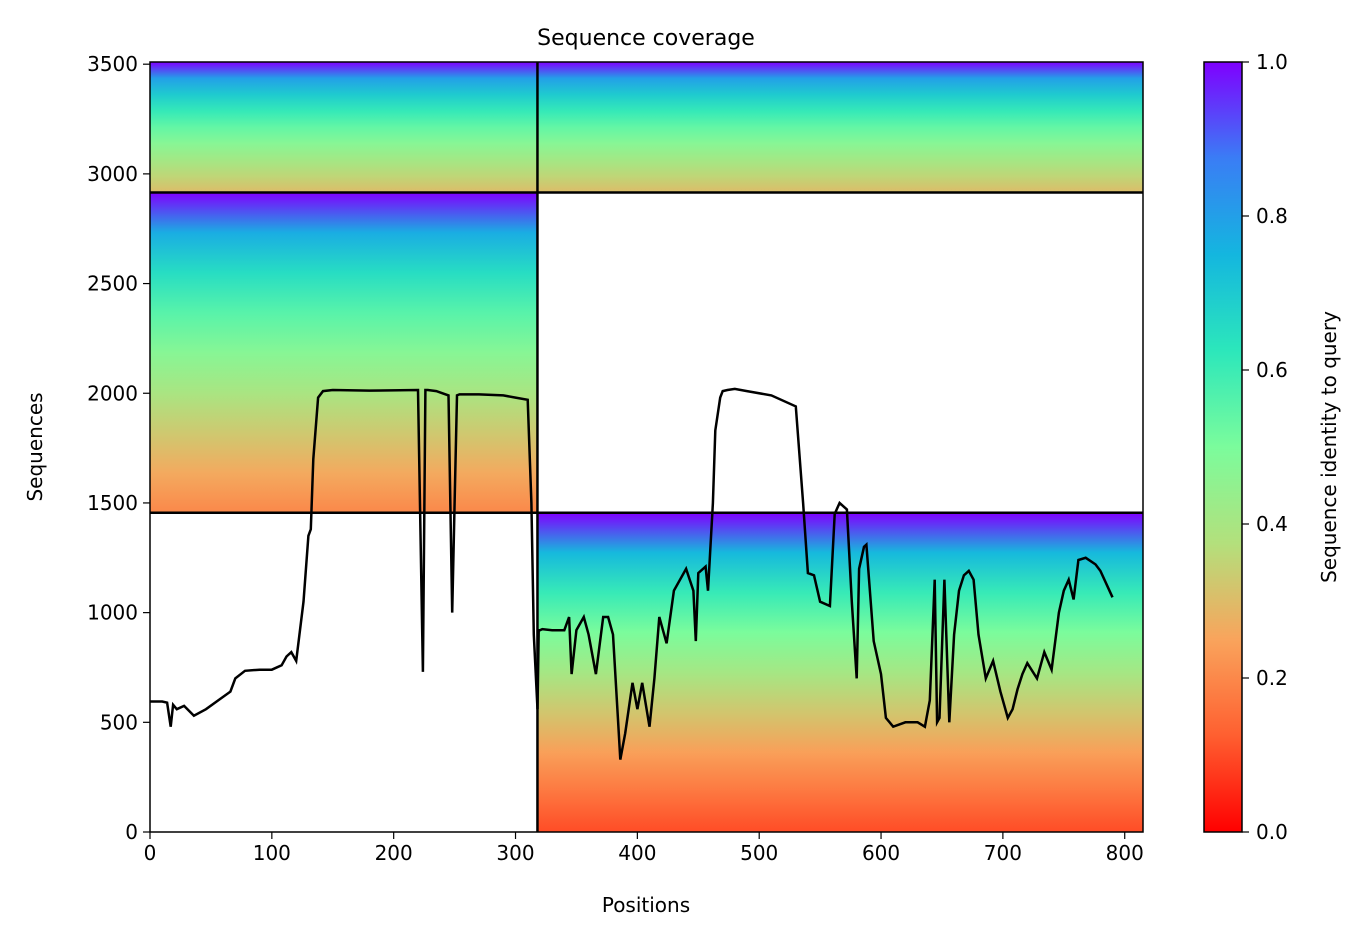 Image resolution: width=1364 pixels, height=939 pixels. What do you see at coordinates (112, 393) in the screenshot?
I see `y-tick-label: 2000` at bounding box center [112, 393].